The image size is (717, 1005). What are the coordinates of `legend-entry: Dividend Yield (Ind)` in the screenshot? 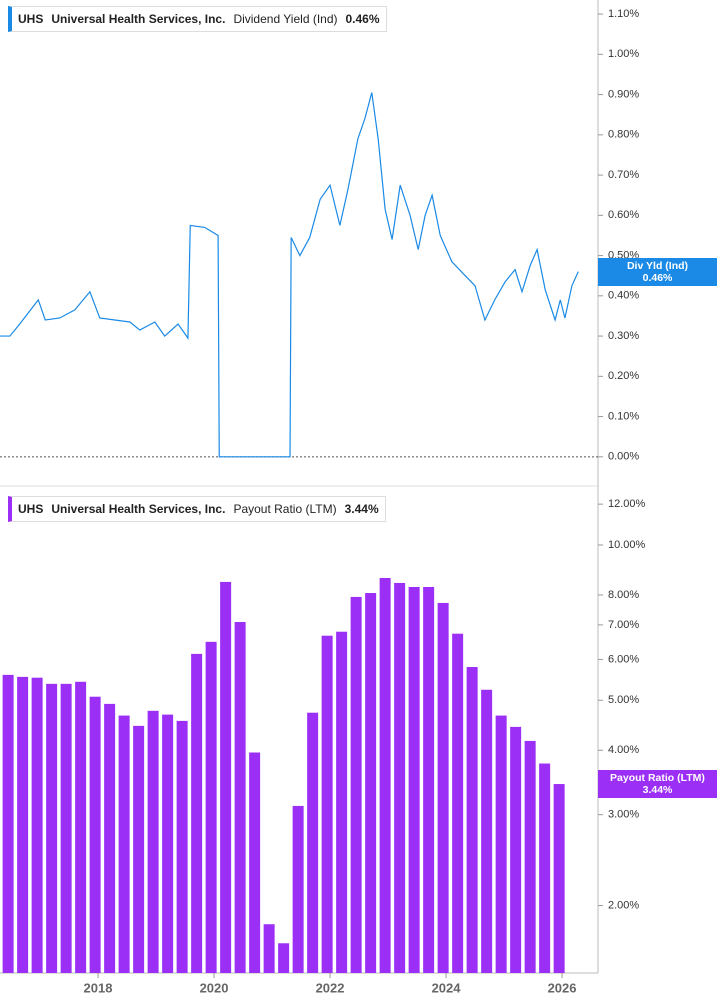 It's located at (285, 19).